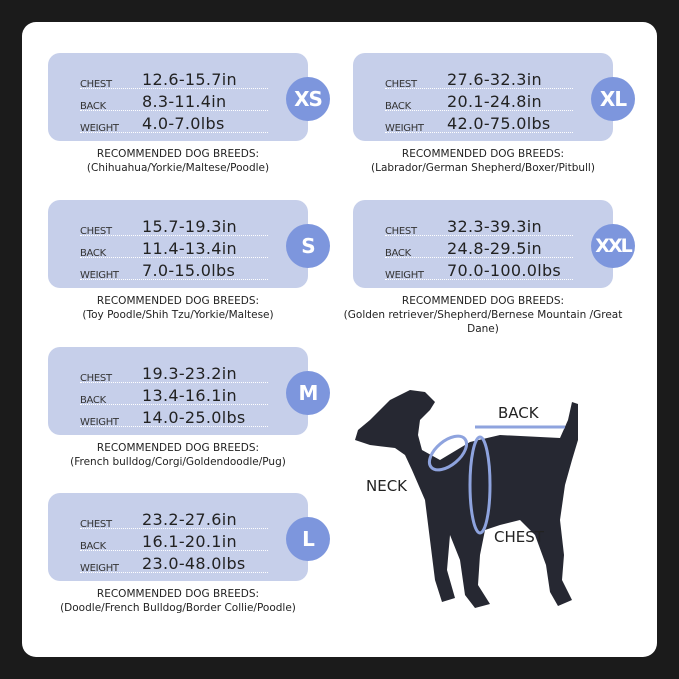 Image resolution: width=679 pixels, height=679 pixels. What do you see at coordinates (308, 99) in the screenshot?
I see `size-badge: XS` at bounding box center [308, 99].